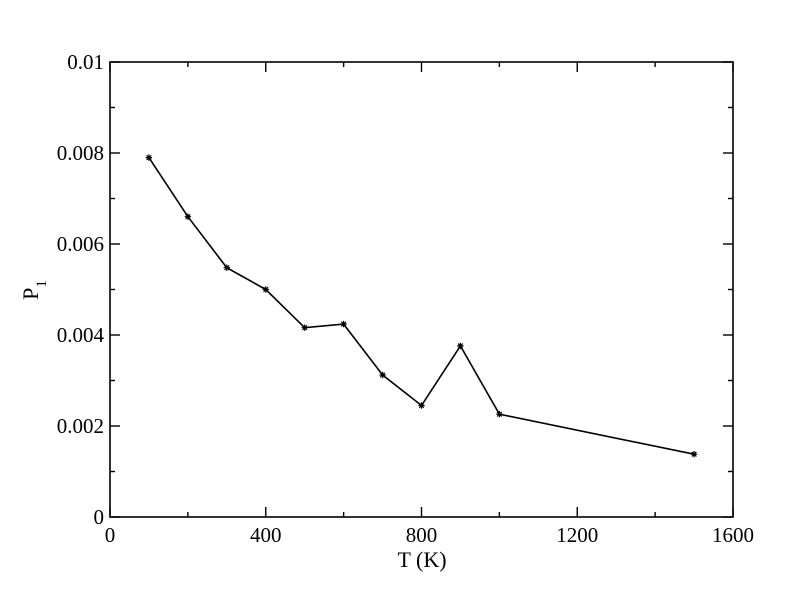 This screenshot has height=612, width=792. I want to click on y-axis-title: P1, so click(34, 290).